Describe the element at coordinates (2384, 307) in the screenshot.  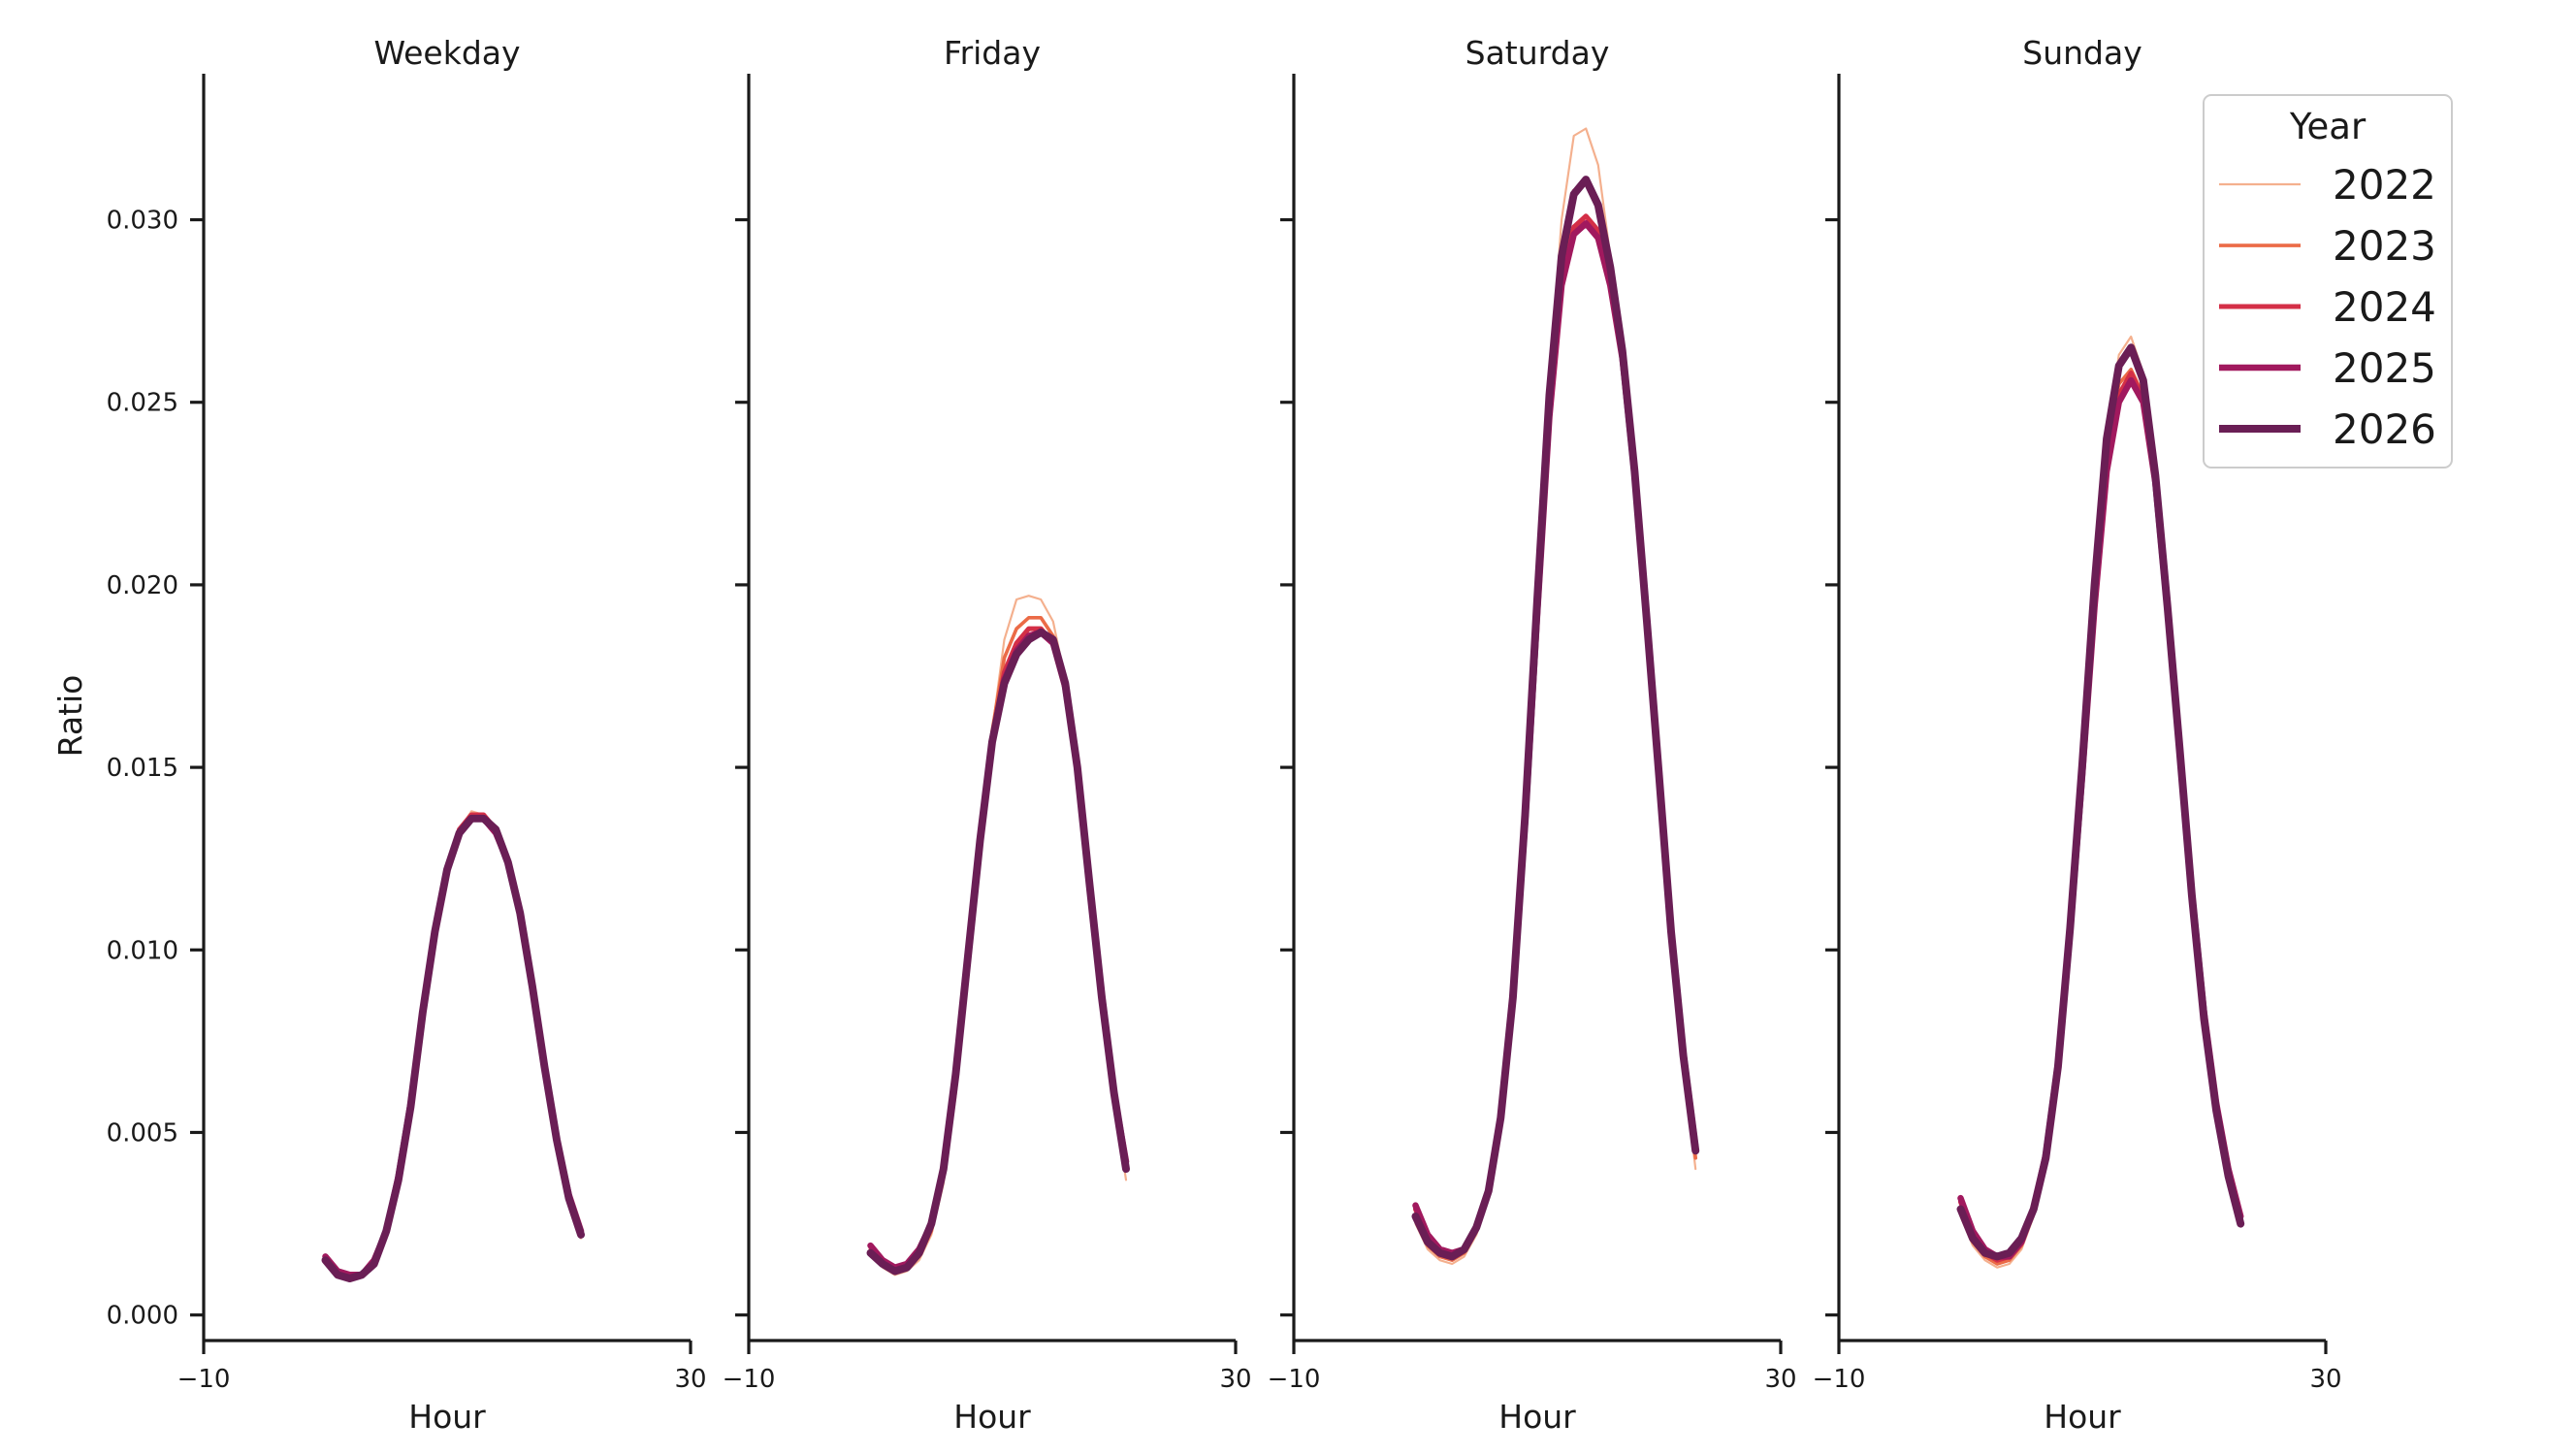
I see `legend-entry-2024: 2024` at that location.